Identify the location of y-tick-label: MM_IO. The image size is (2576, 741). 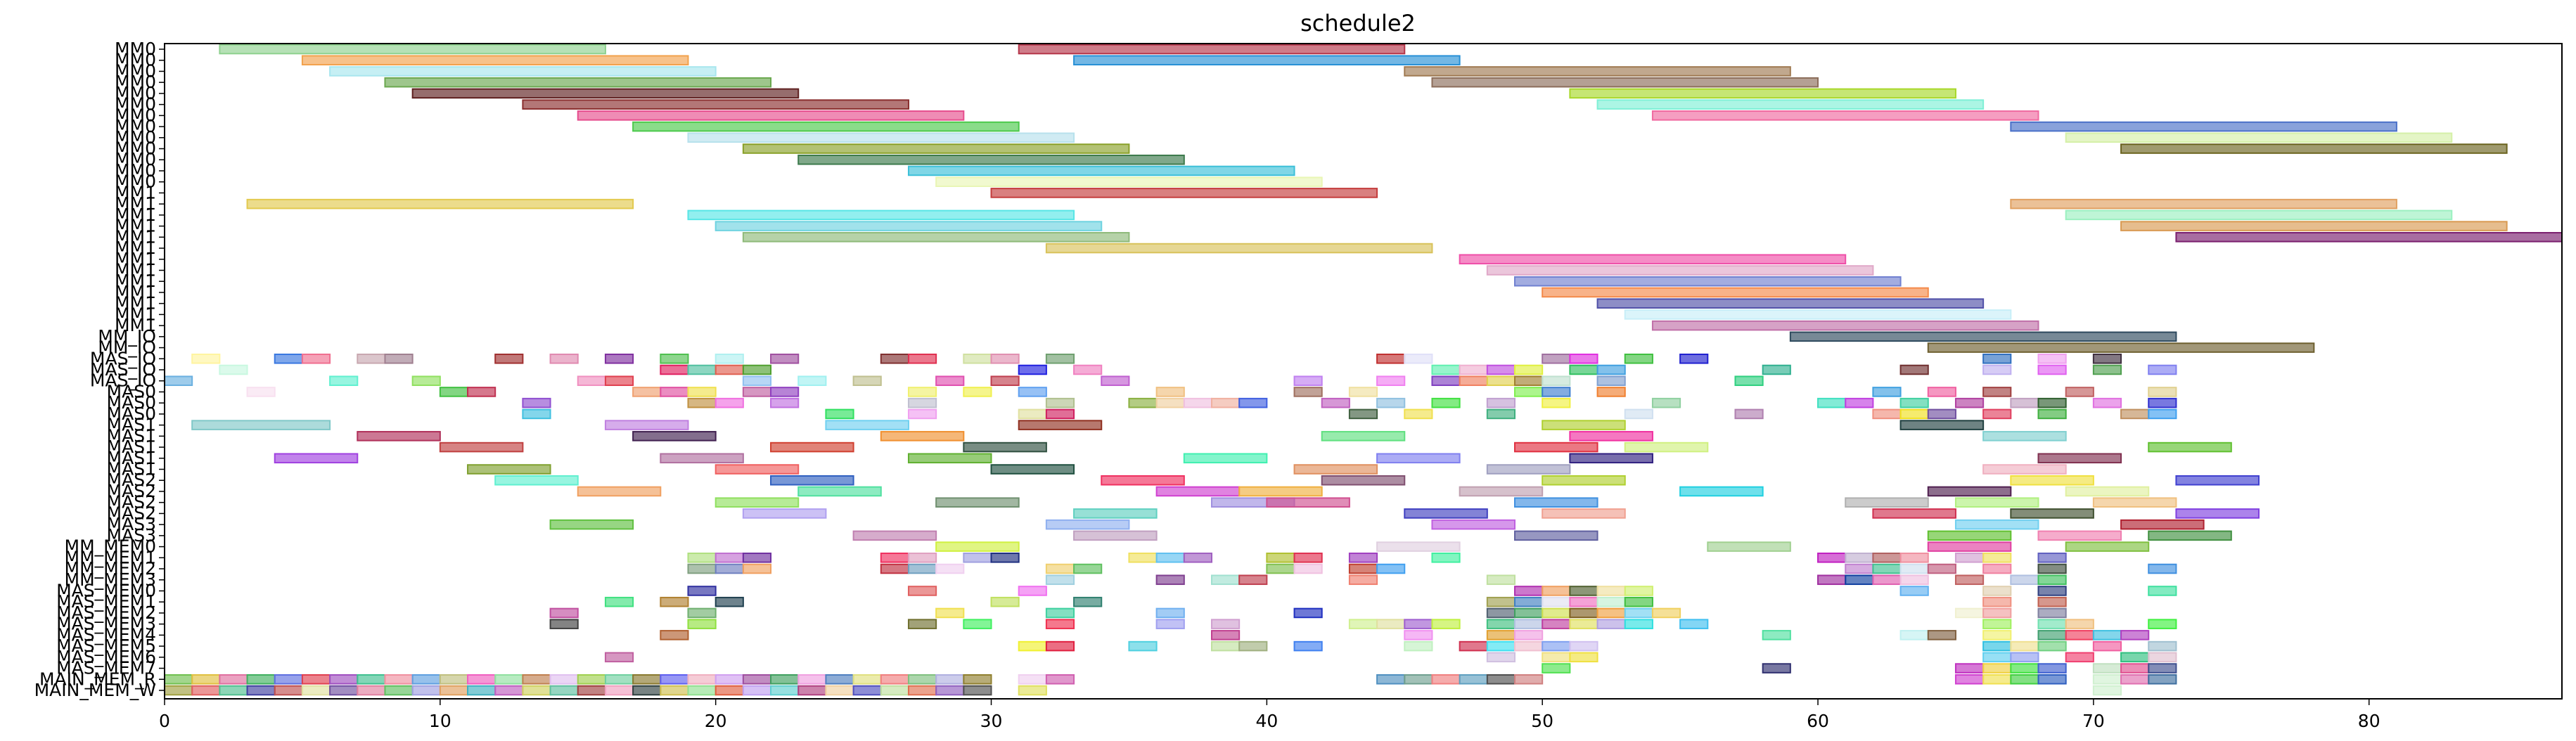
(127, 348).